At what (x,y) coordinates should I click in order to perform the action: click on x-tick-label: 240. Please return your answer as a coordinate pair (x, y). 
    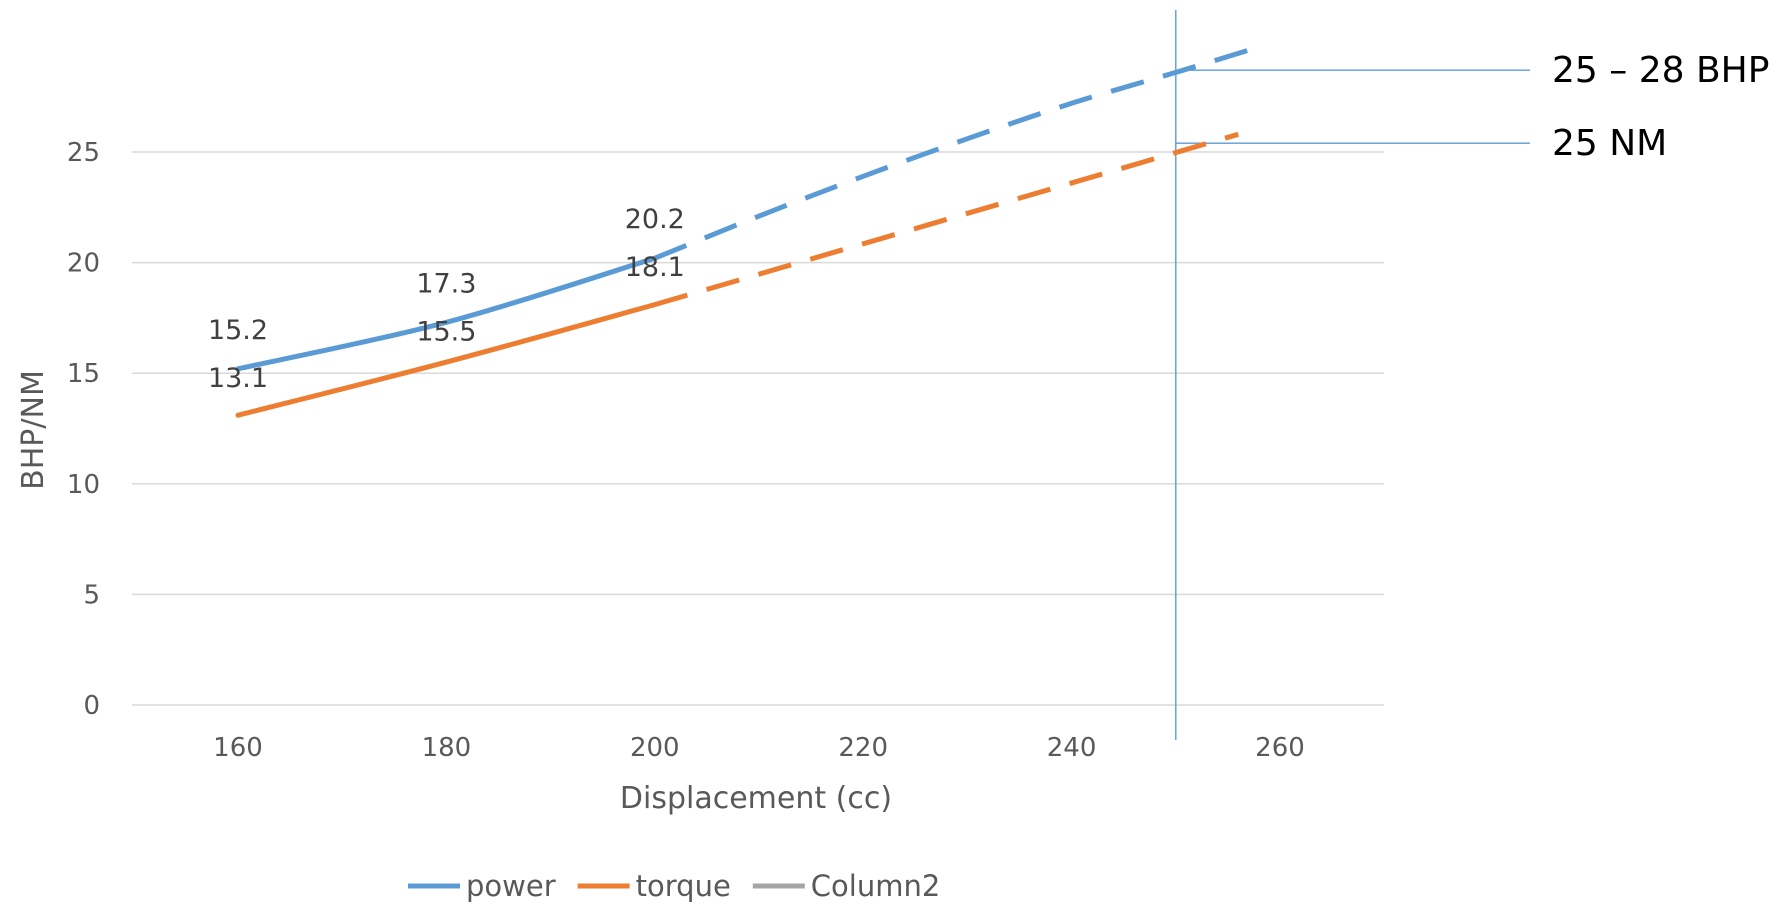
    Looking at the image, I should click on (1072, 748).